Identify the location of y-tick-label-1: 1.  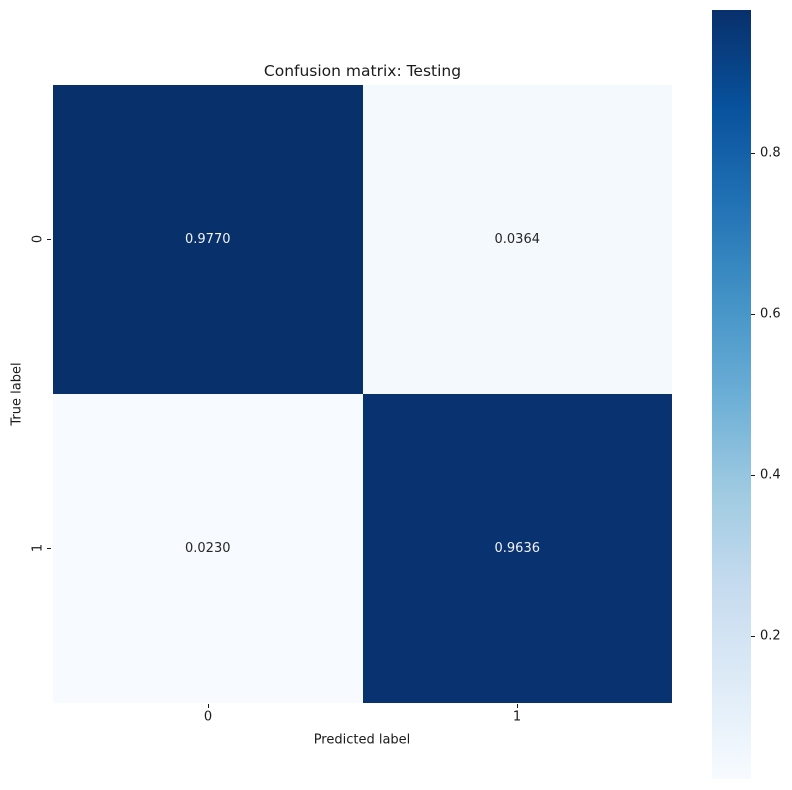
(38, 548).